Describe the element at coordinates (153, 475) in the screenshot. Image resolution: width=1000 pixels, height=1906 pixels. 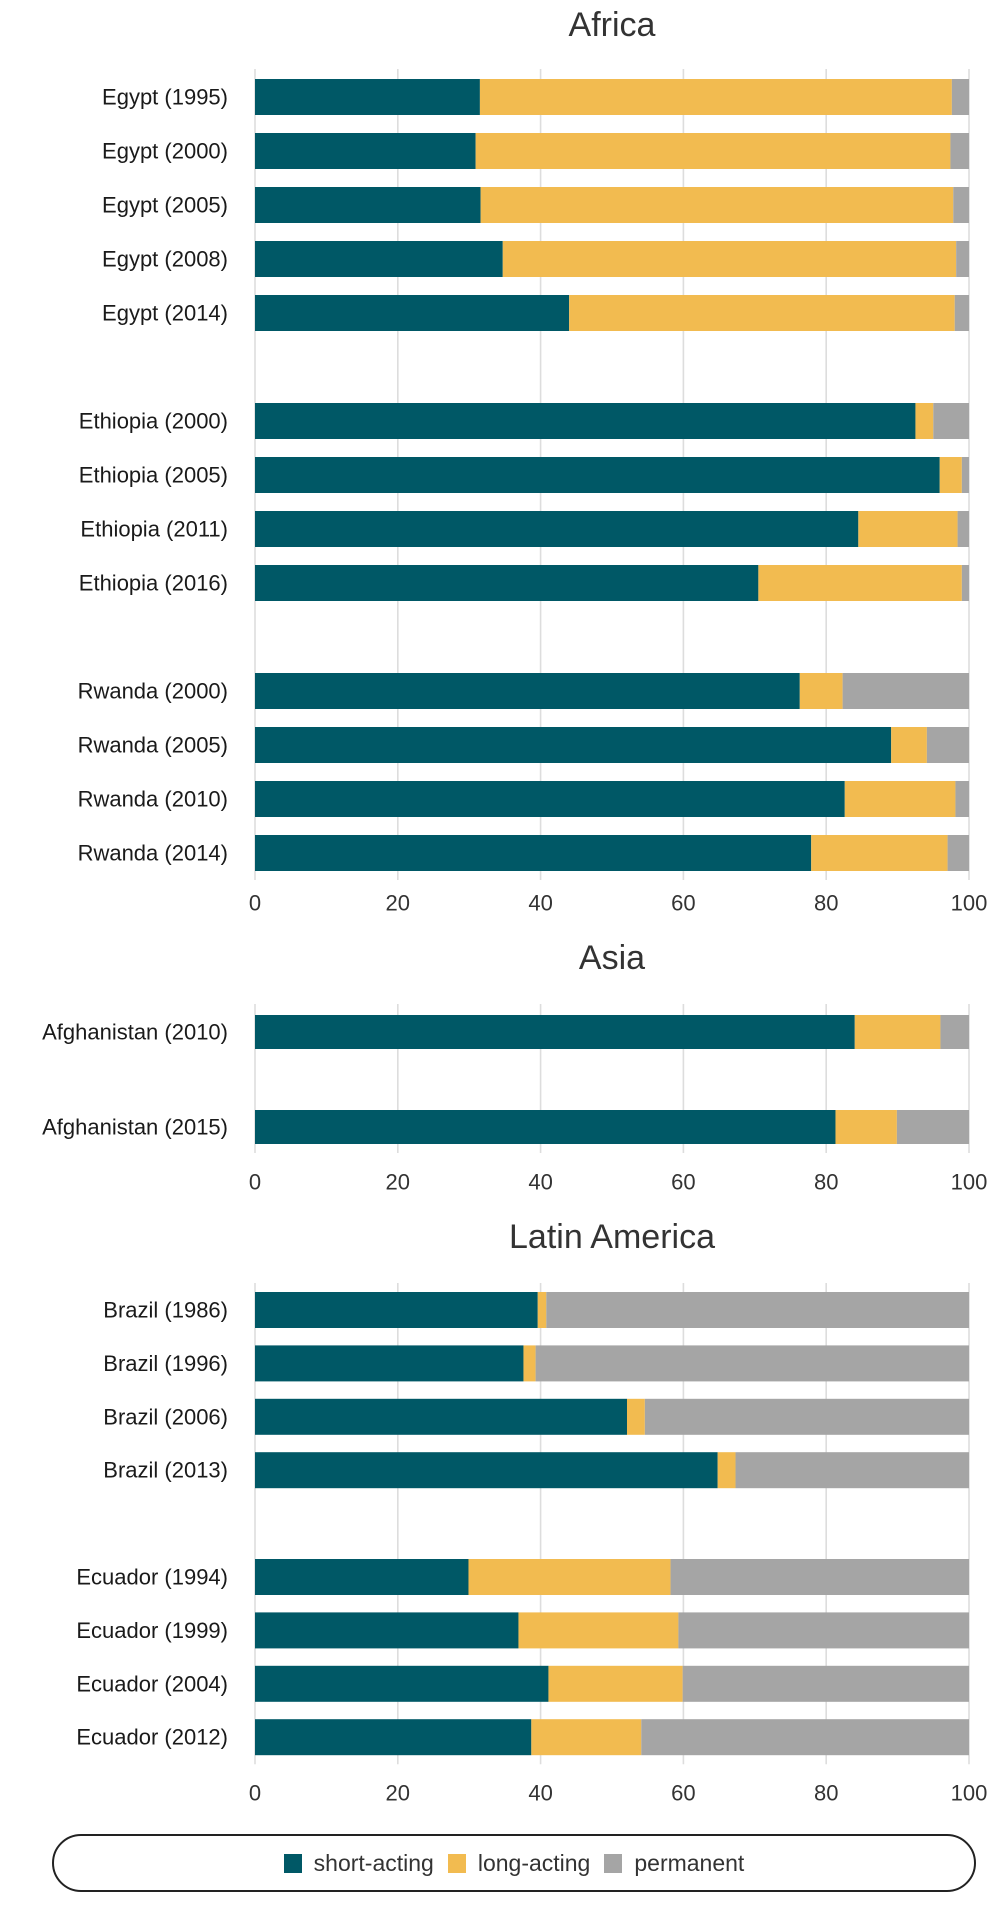
I see `row-label: Ethiopia (2005)` at that location.